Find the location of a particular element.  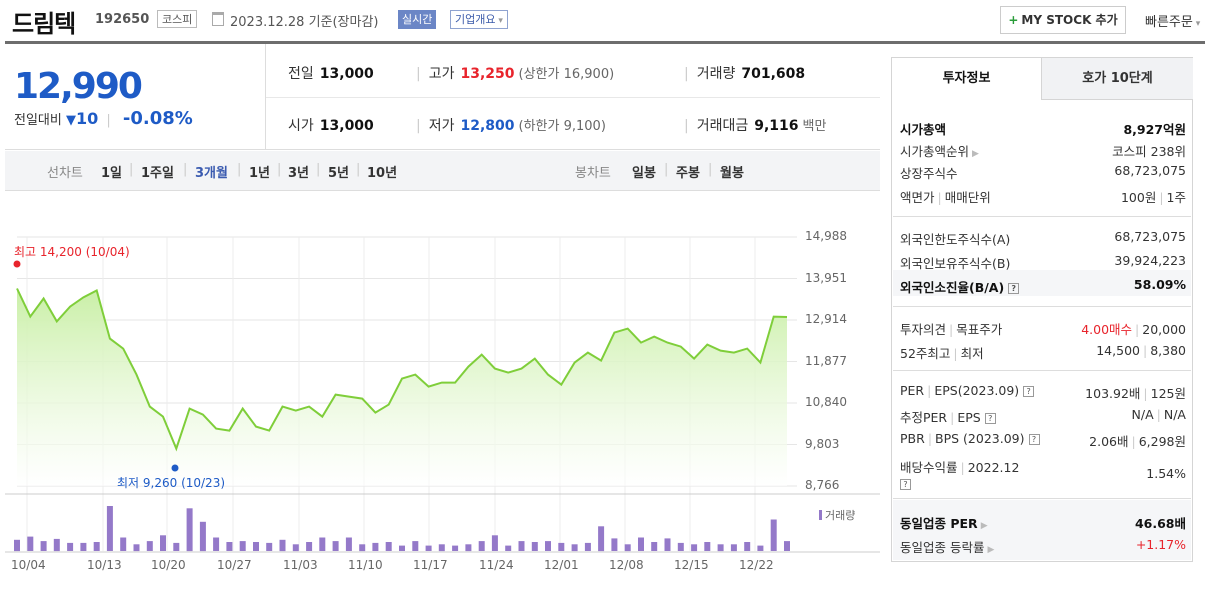

tab-monthly: 월봉 is located at coordinates (732, 173).